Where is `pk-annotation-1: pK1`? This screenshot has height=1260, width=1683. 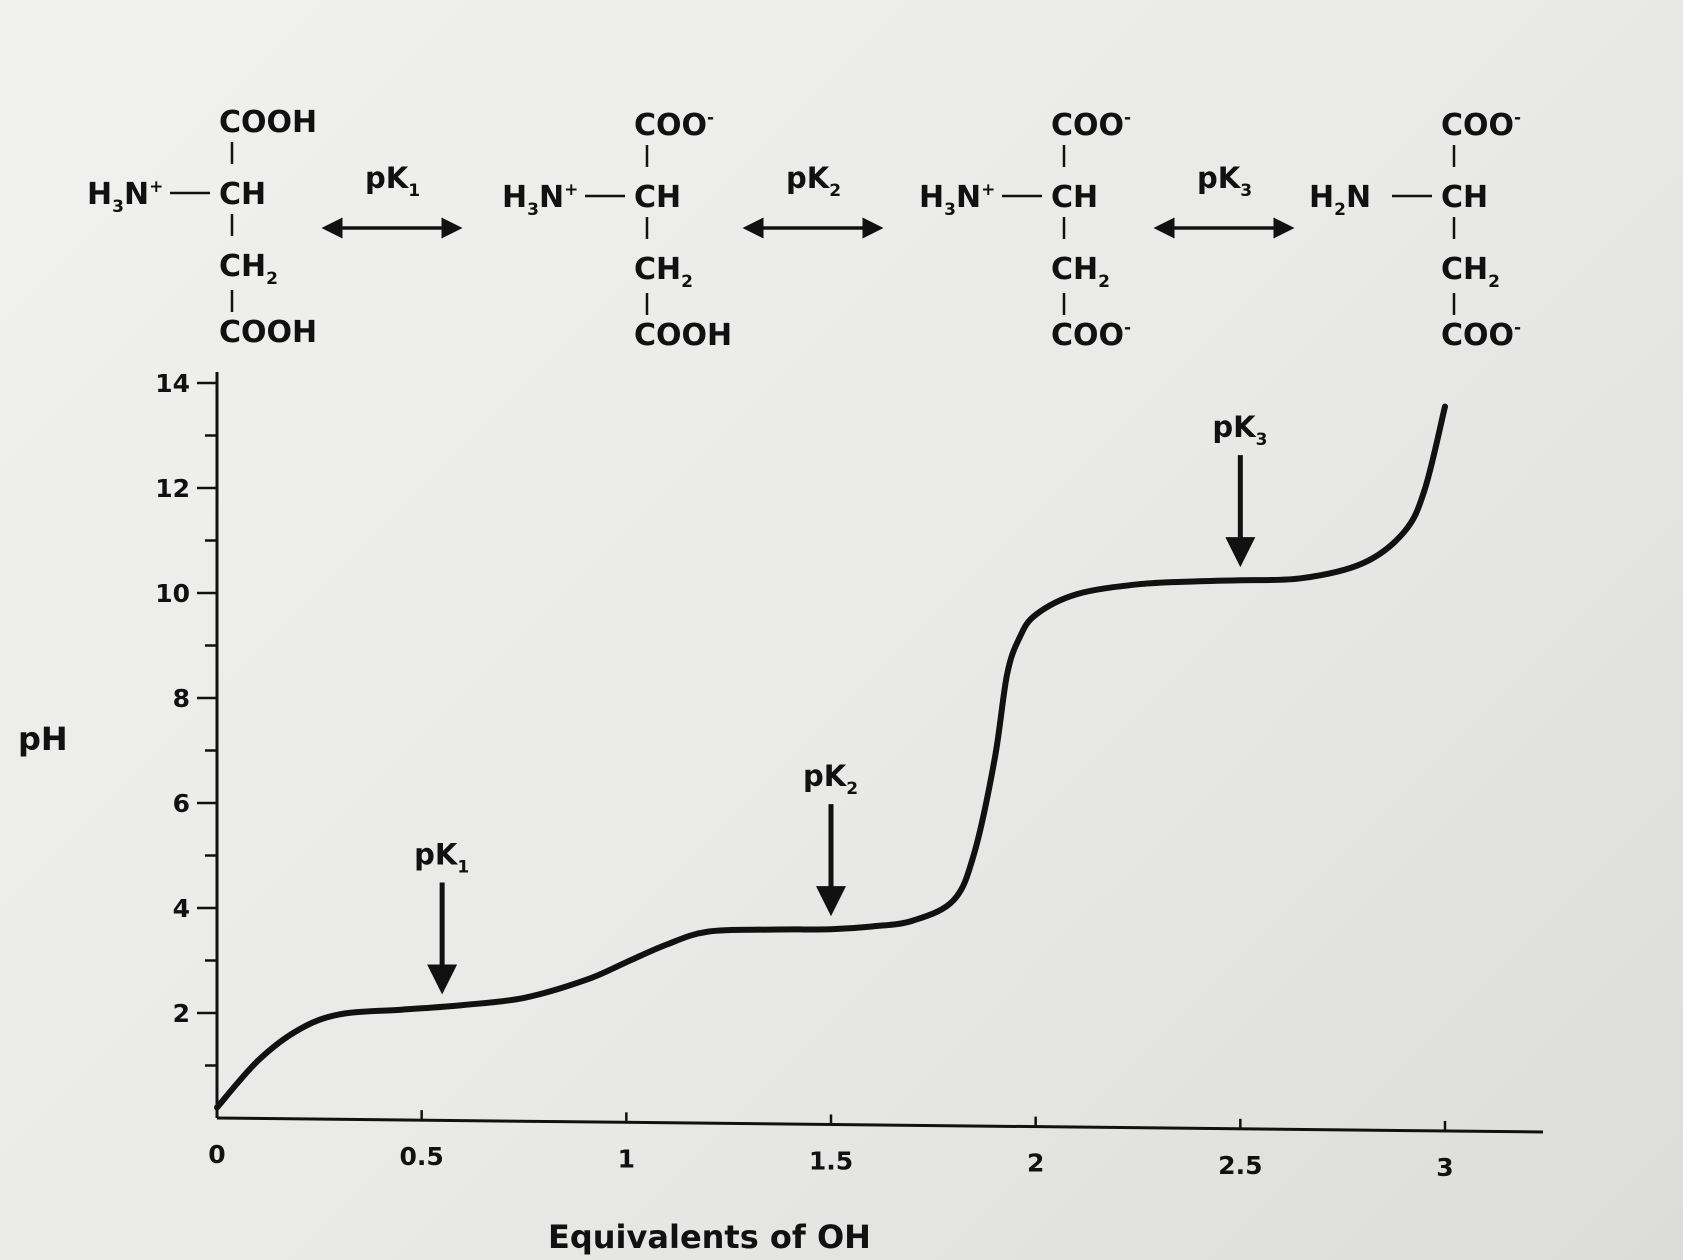 pk-annotation-1: pK1 is located at coordinates (441, 916).